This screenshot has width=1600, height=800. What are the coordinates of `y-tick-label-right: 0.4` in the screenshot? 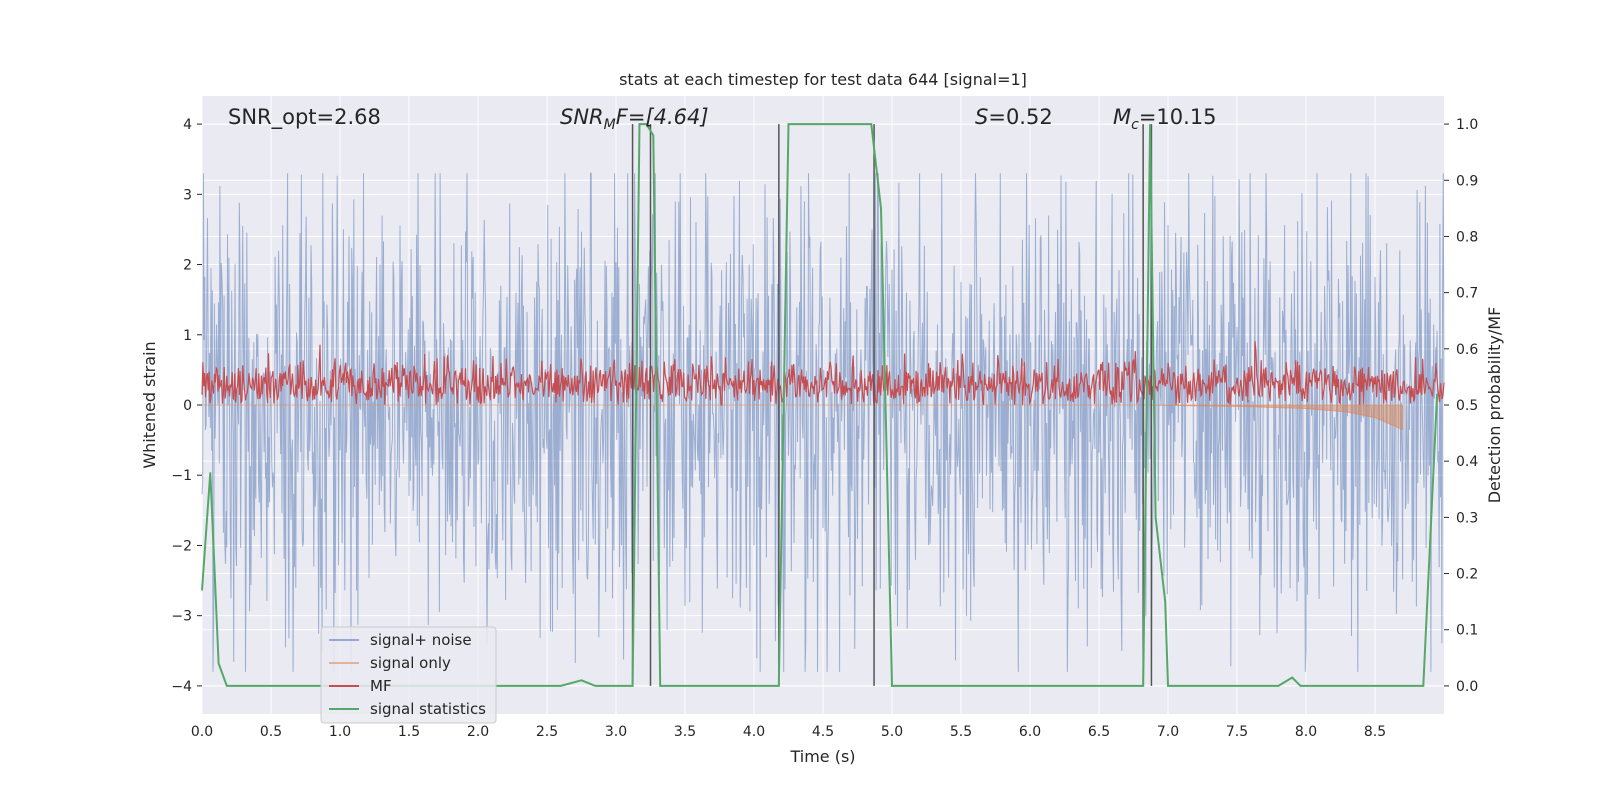 It's located at (1467, 462).